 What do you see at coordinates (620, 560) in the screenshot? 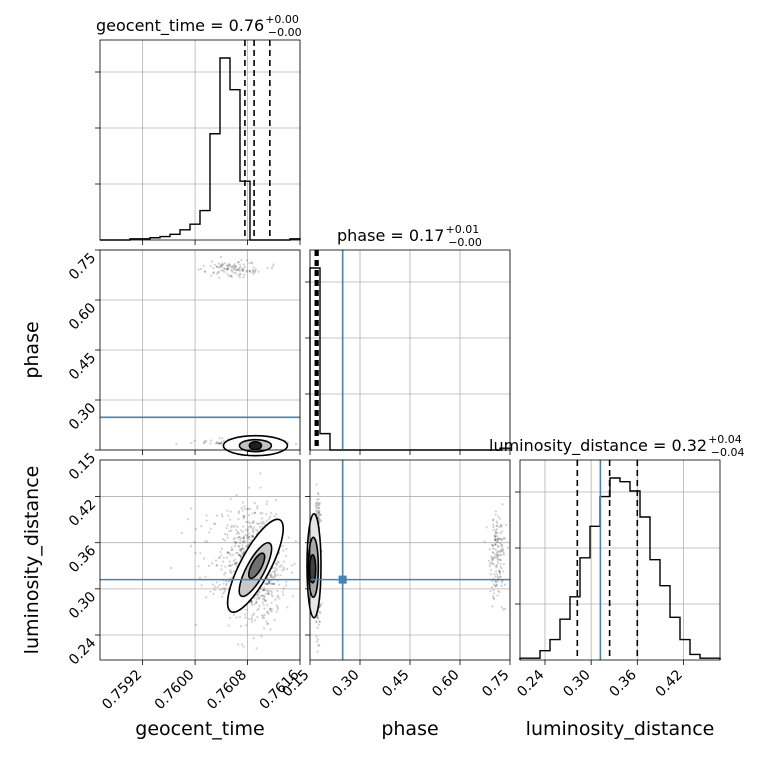
I see `grid-luminosity_distance` at bounding box center [620, 560].